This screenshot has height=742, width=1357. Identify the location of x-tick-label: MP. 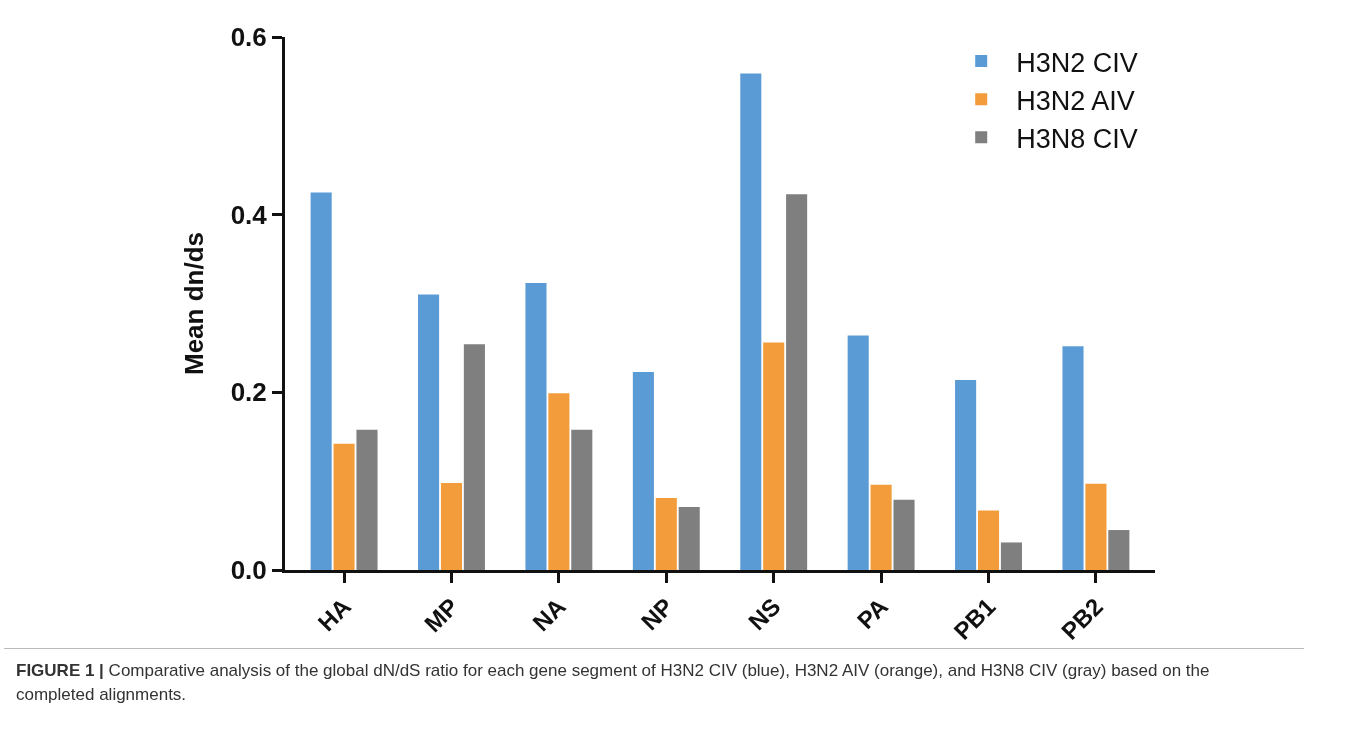
(441, 615).